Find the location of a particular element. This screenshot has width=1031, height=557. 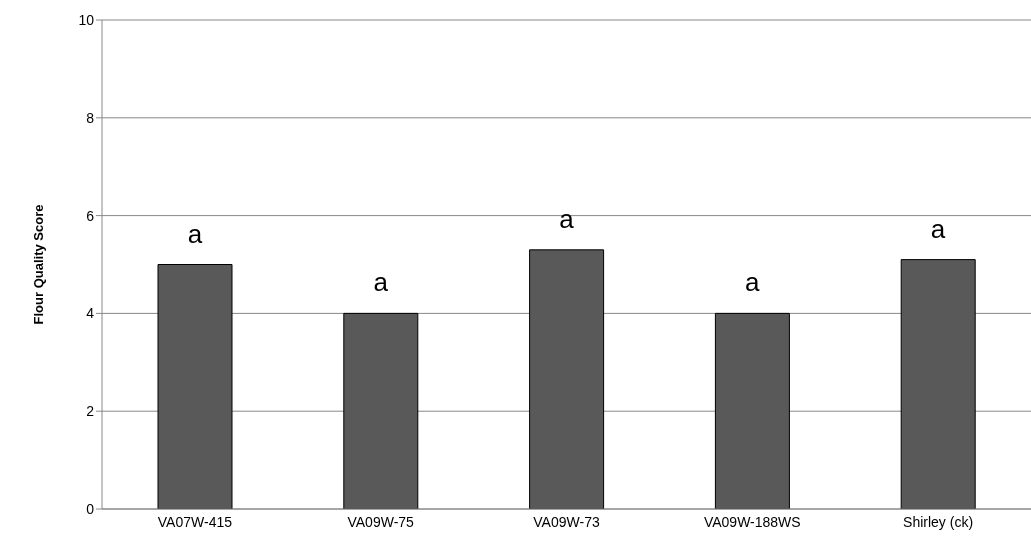

x-tick-label: VA09W-73 is located at coordinates (566, 521).